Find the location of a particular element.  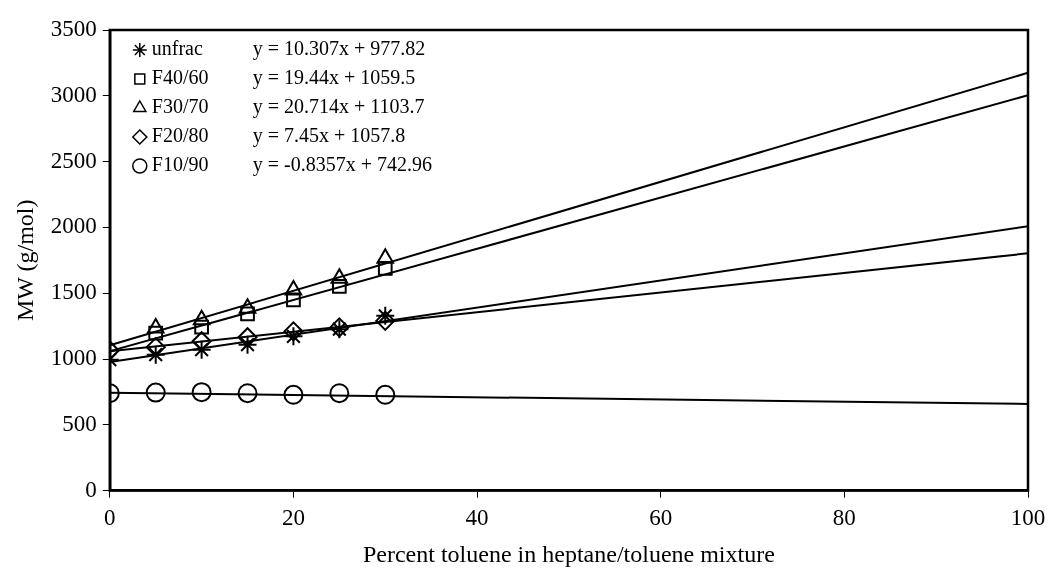

legend-label: F30/70 is located at coordinates (180, 106).